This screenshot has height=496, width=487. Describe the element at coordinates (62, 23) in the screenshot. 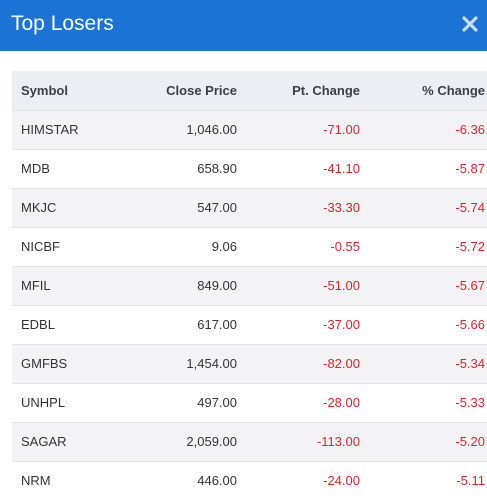

I see `modal-title: Top Losers` at that location.